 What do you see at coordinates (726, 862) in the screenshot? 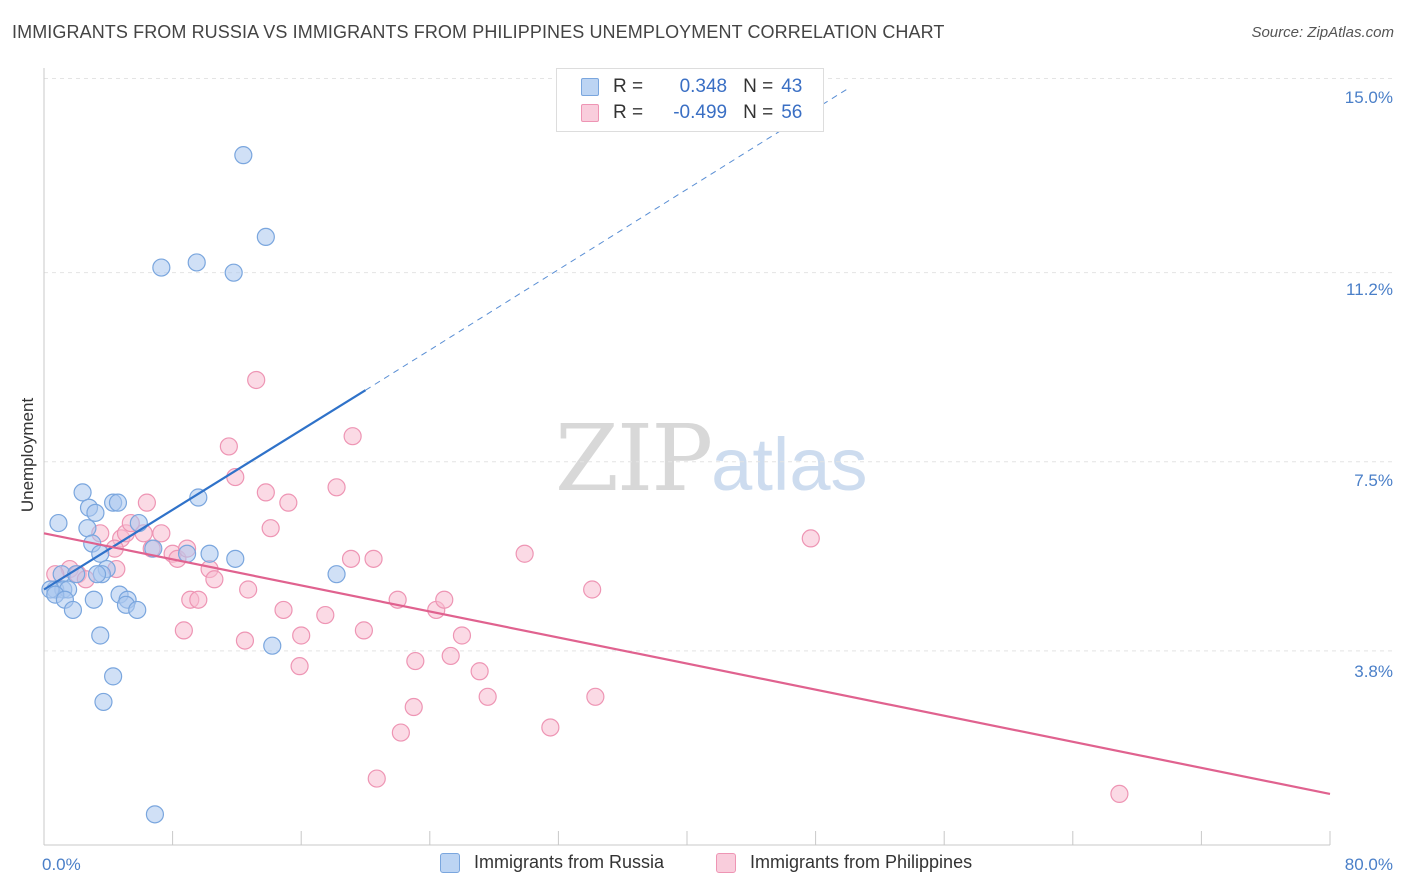
I see `legend-philippines-swatch` at bounding box center [726, 862].